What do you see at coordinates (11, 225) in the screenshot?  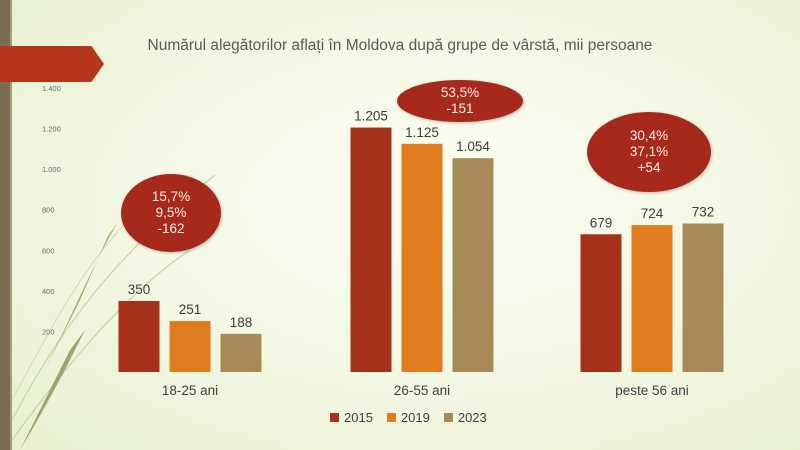 I see `left-decor-stripe` at bounding box center [11, 225].